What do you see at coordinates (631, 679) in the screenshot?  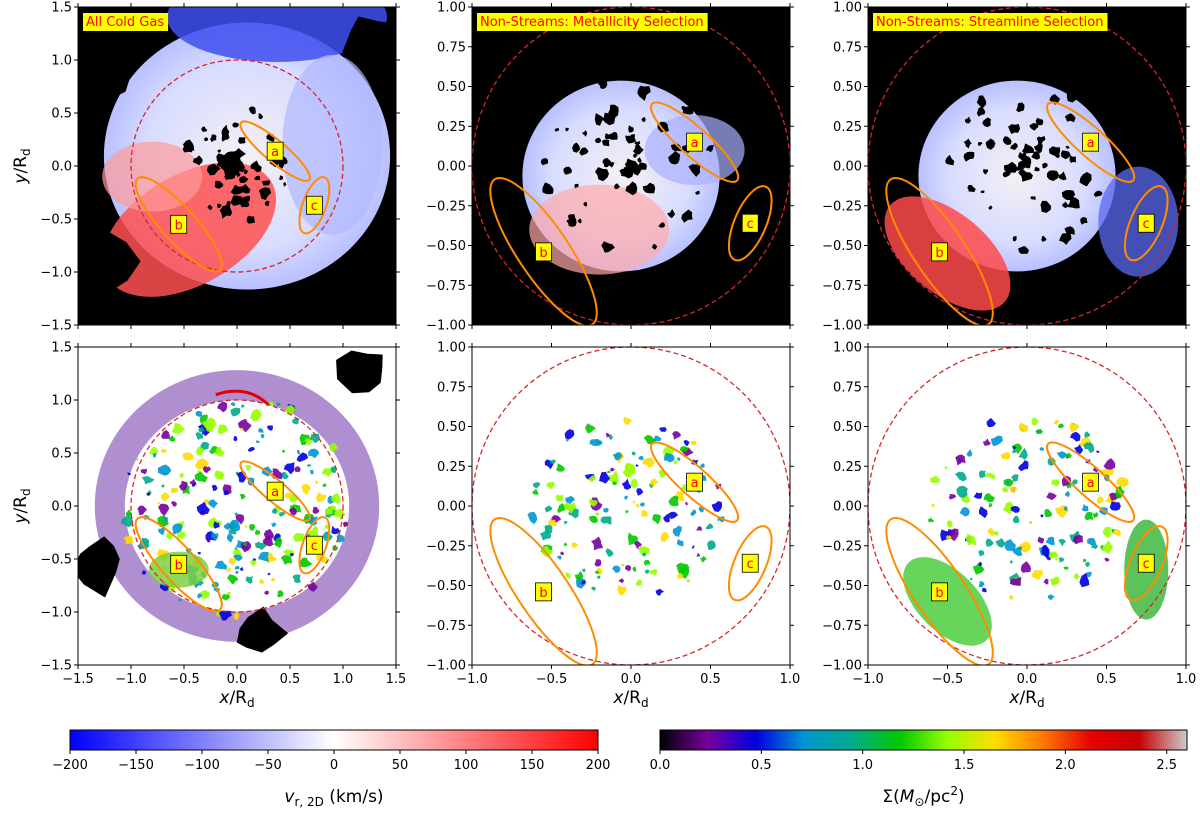 I see `x-tick-label: 0.0` at bounding box center [631, 679].